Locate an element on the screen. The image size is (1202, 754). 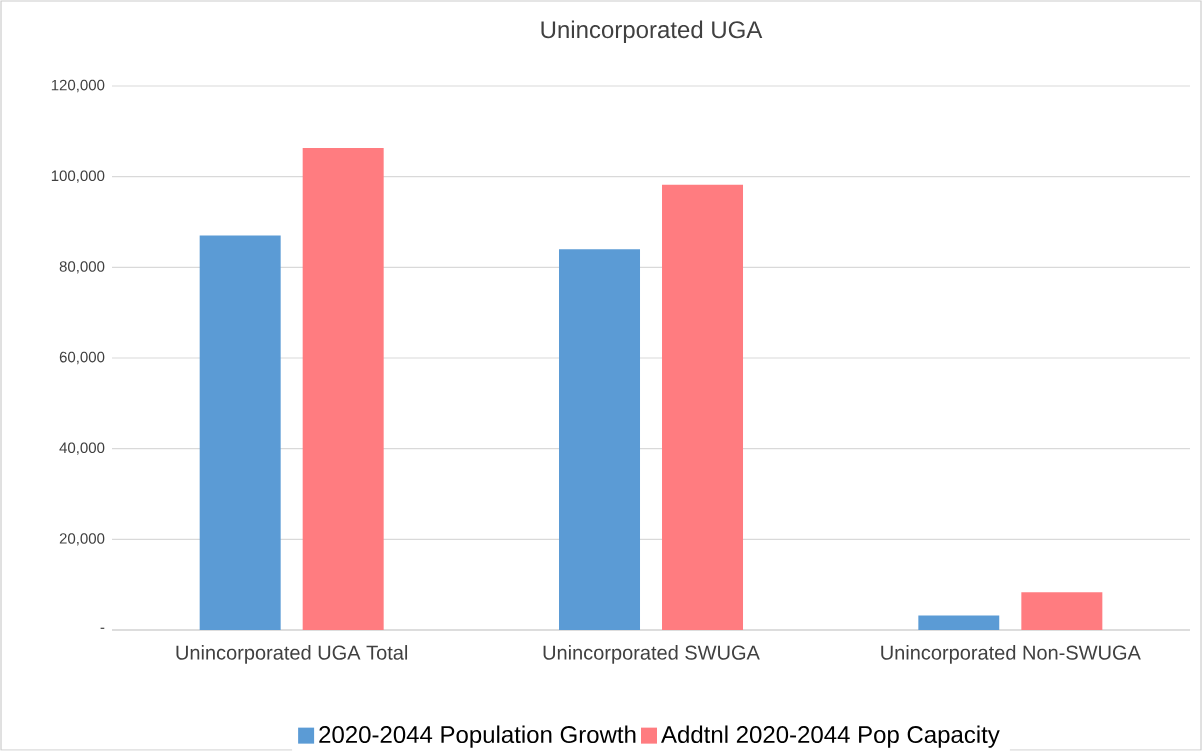
x-tick-label: Unincorporated Non-SWUGA is located at coordinates (1011, 654).